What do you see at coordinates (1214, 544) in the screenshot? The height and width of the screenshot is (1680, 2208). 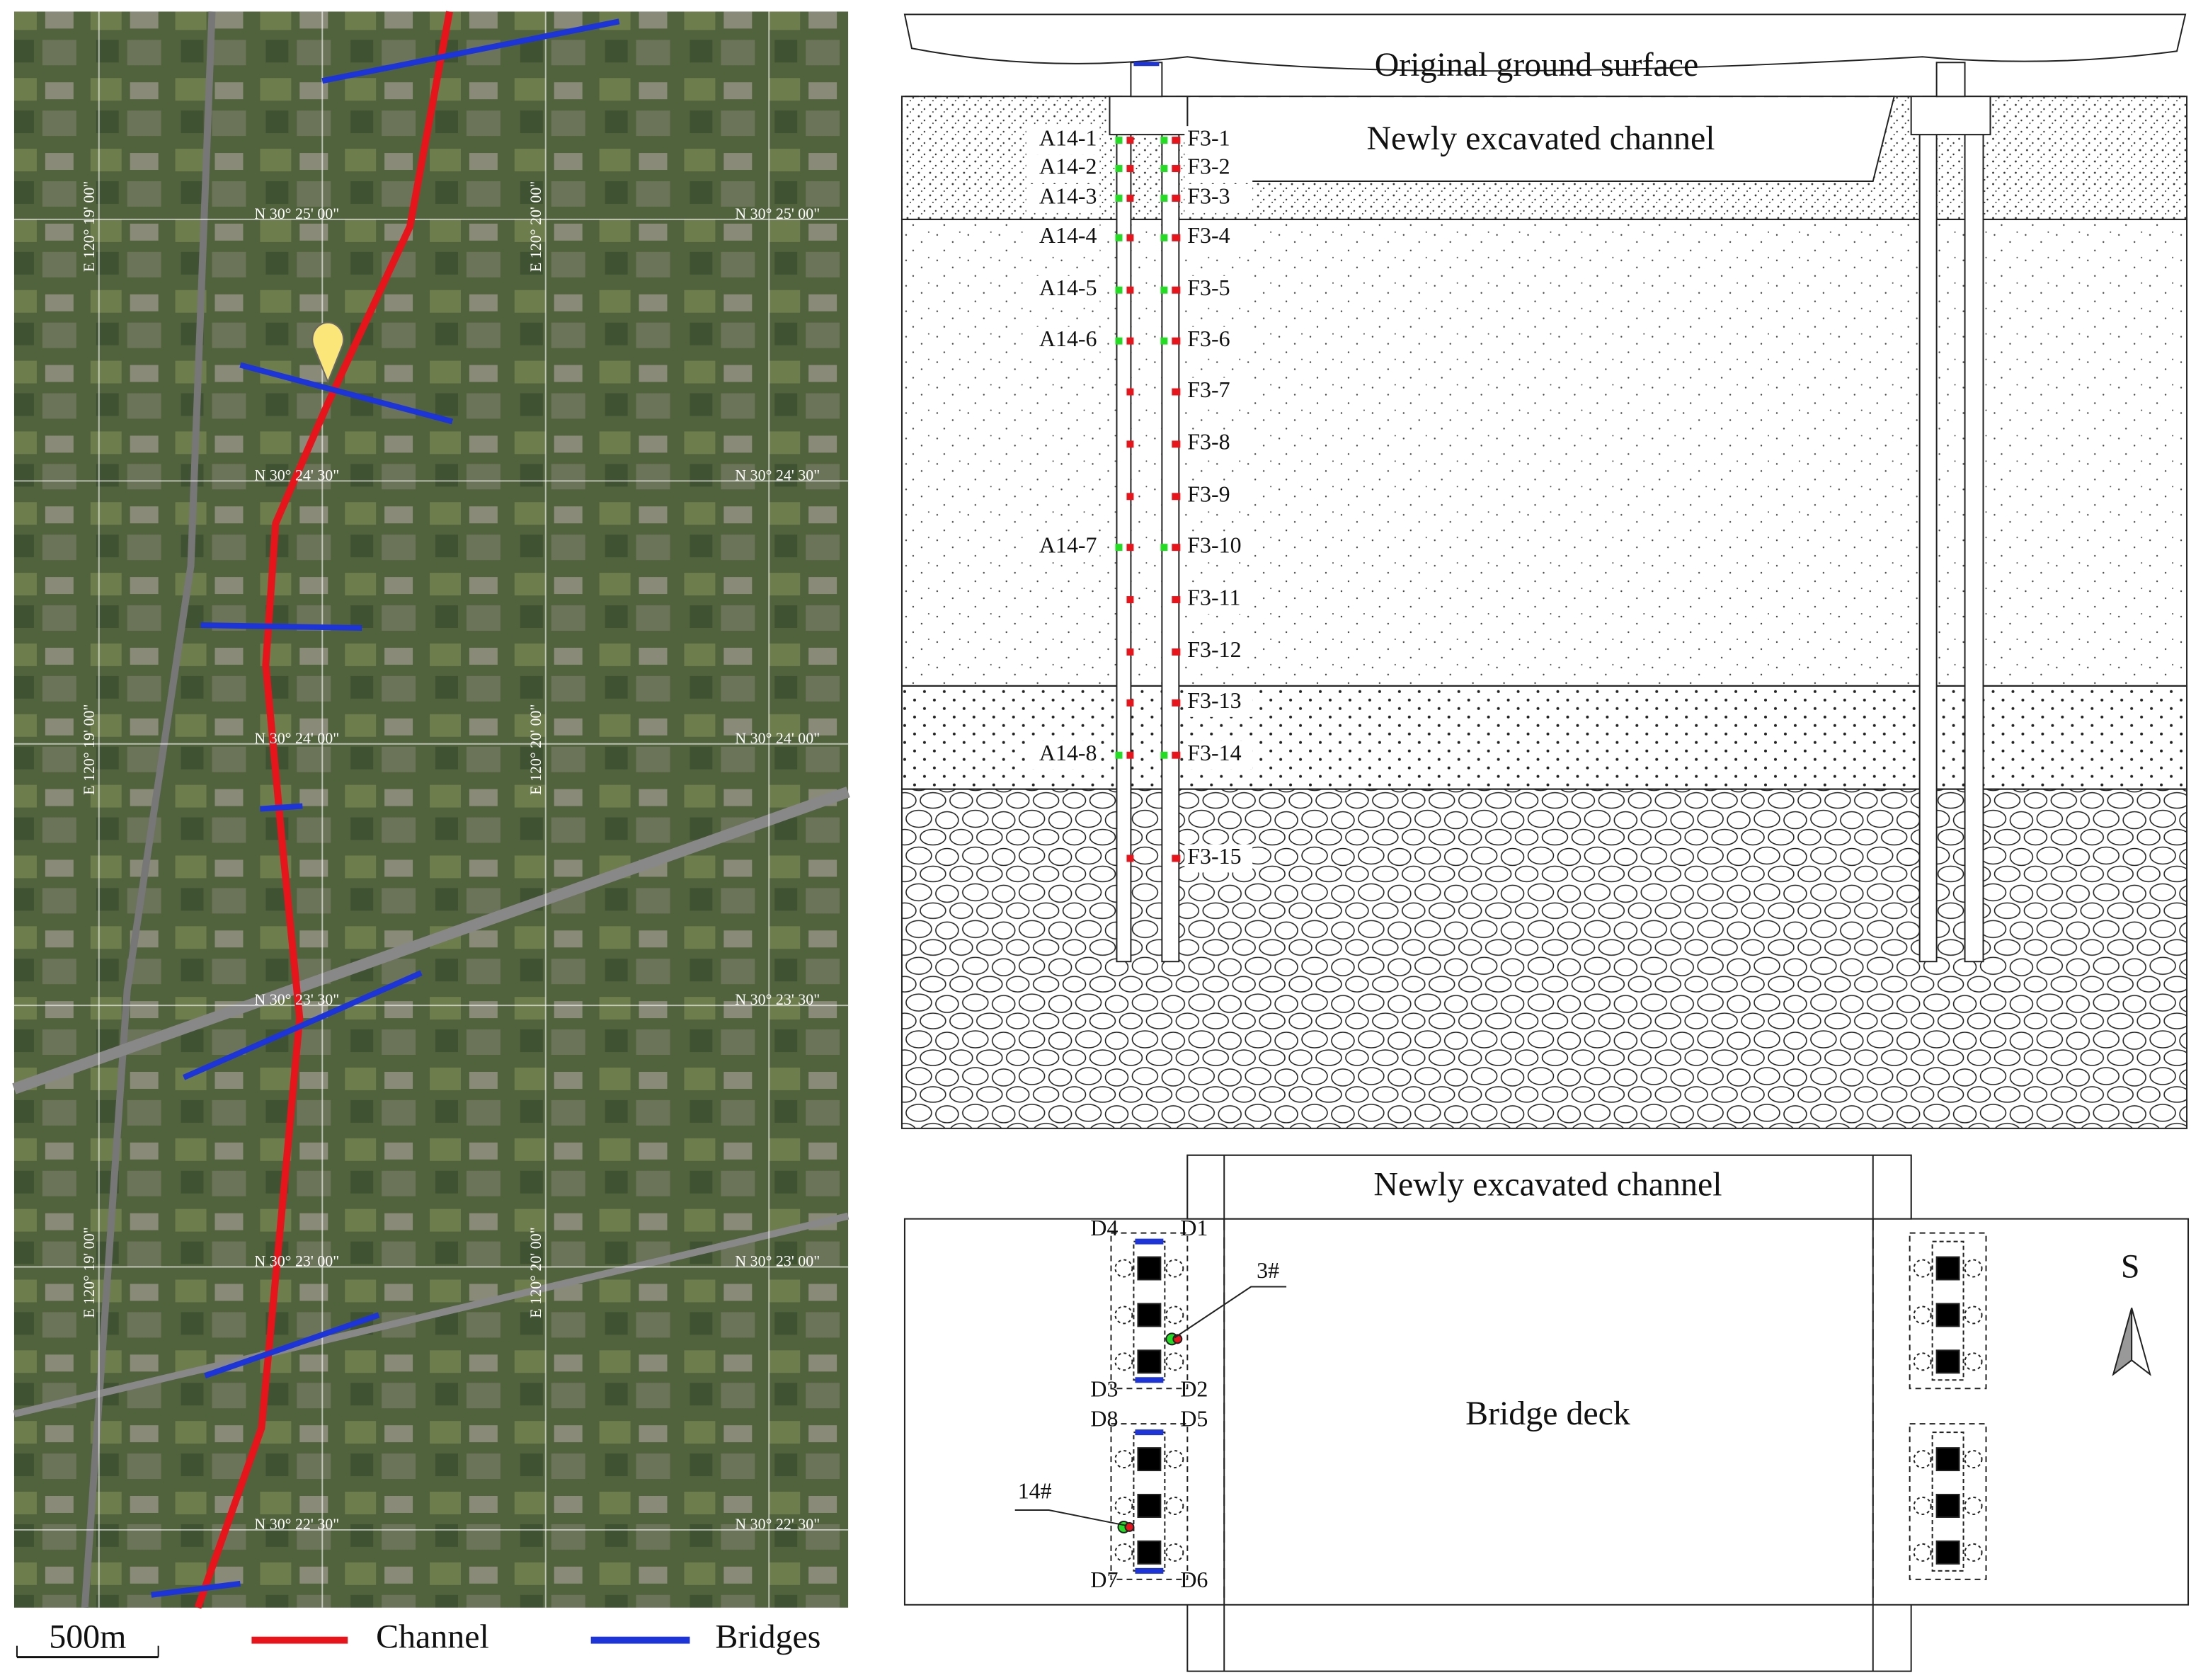 I see `sensor-label: F3-10` at bounding box center [1214, 544].